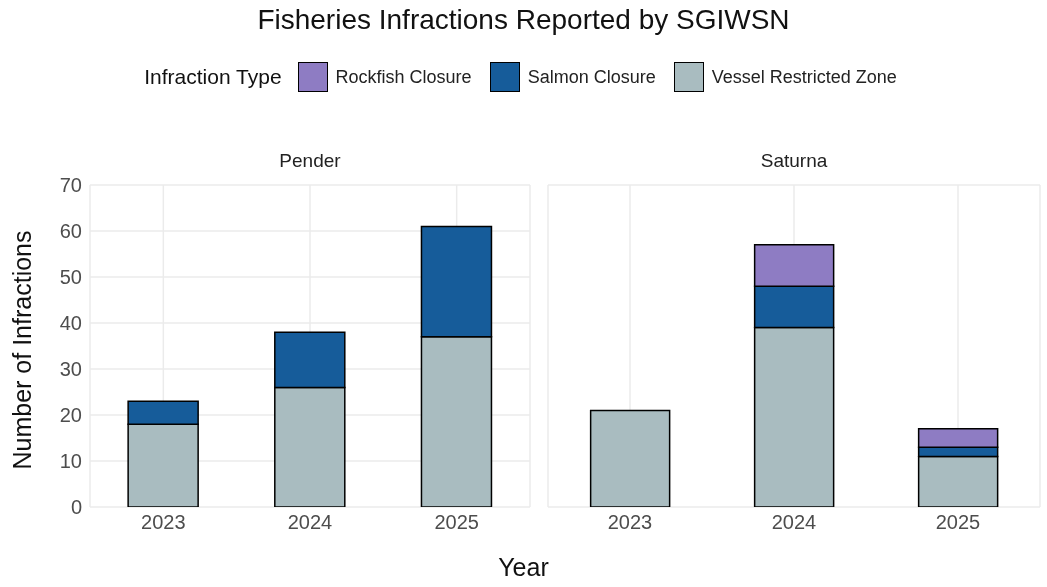 The image size is (1047, 587). What do you see at coordinates (70, 323) in the screenshot?
I see `y-tick-label: 40` at bounding box center [70, 323].